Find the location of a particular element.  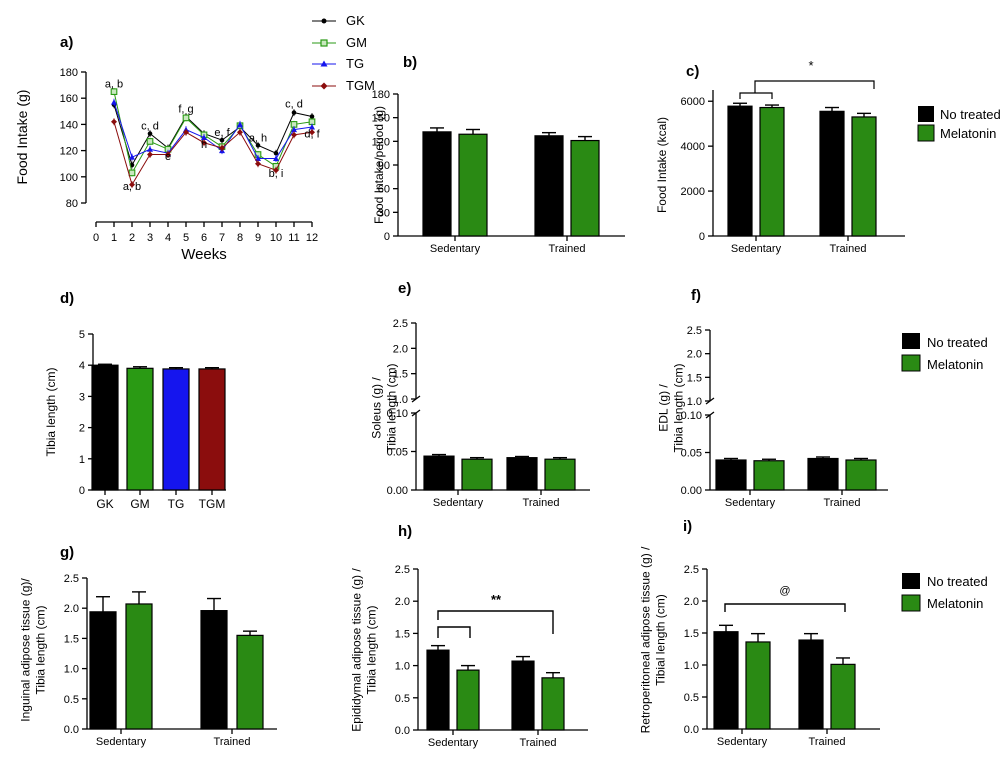

panel-f-bar-melatonin is located at coordinates (769, 475).